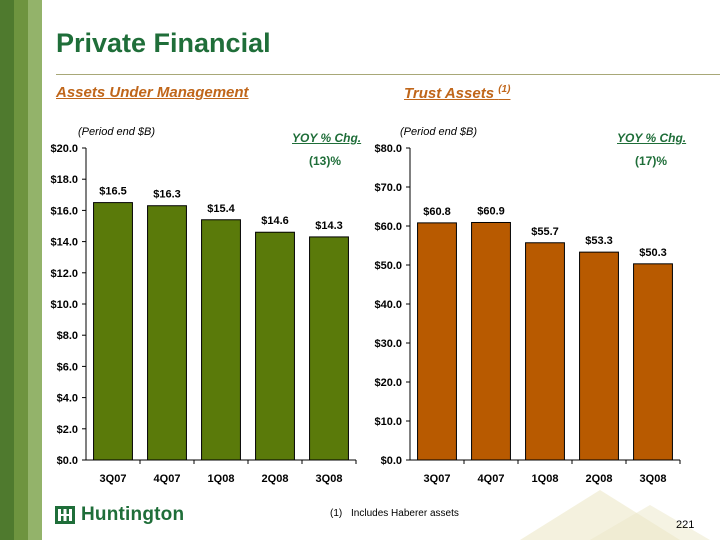 This screenshot has height=540, width=720. What do you see at coordinates (388, 74) in the screenshot?
I see `title-divider` at bounding box center [388, 74].